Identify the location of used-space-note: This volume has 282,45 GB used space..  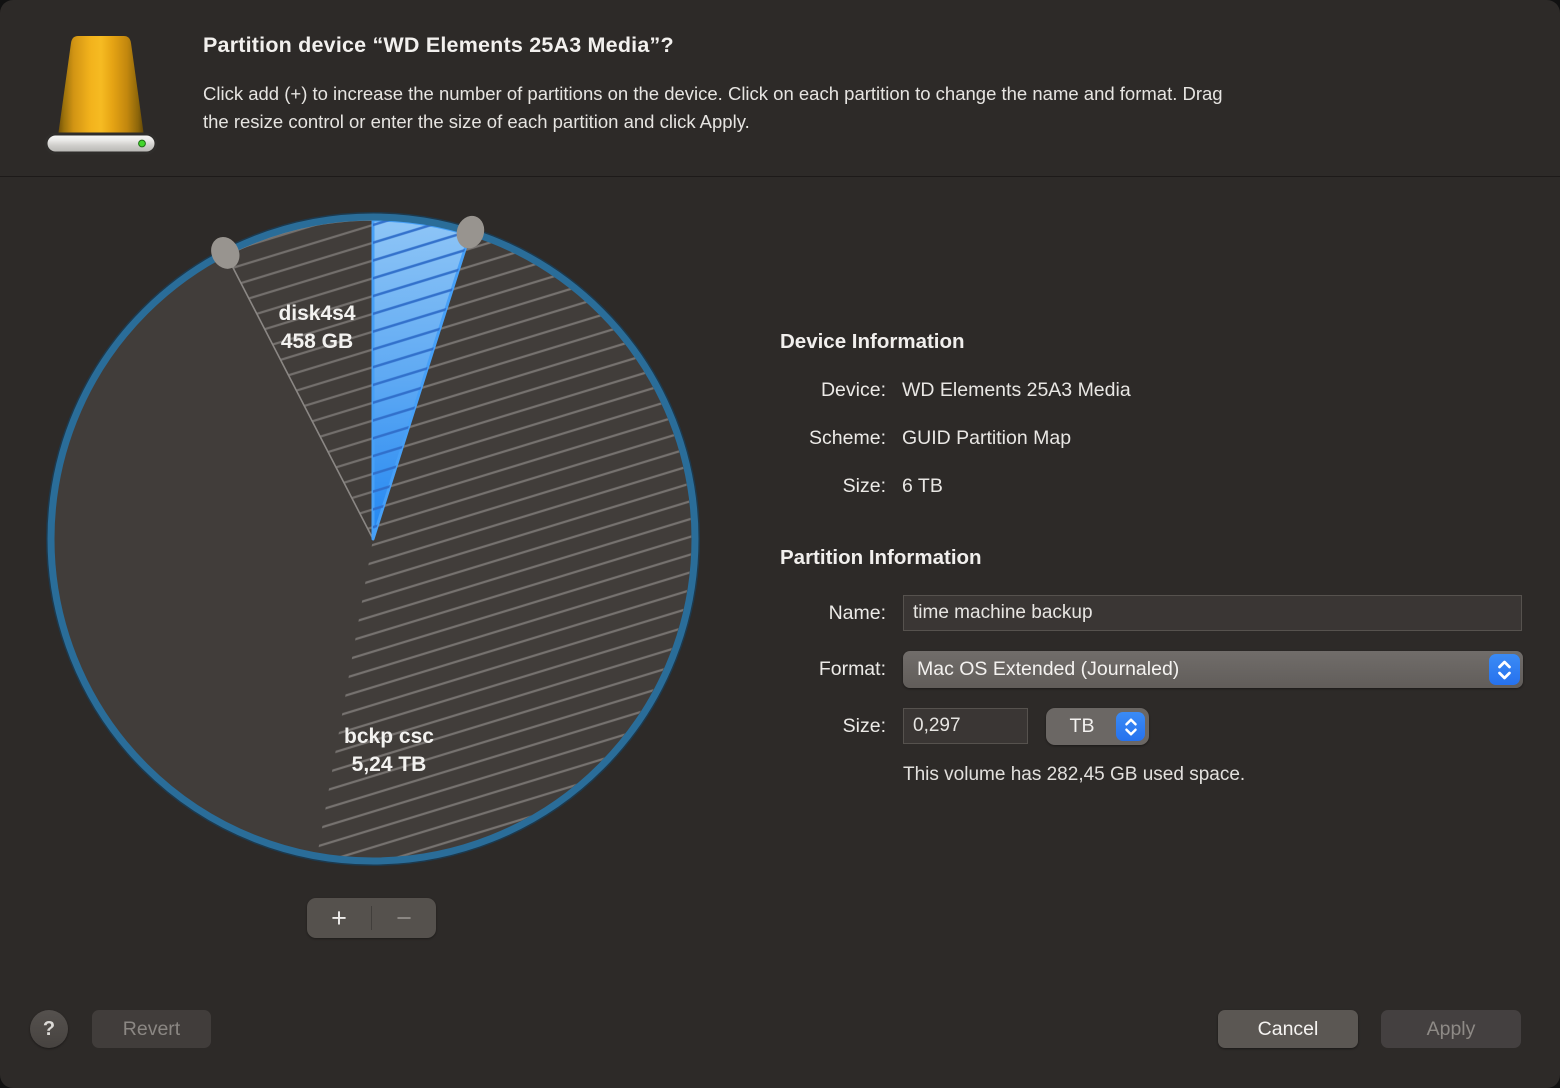
(1074, 774).